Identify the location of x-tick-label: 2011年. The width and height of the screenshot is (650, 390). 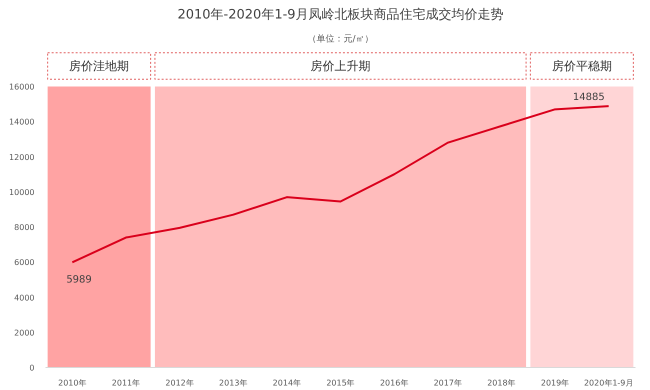
(126, 383).